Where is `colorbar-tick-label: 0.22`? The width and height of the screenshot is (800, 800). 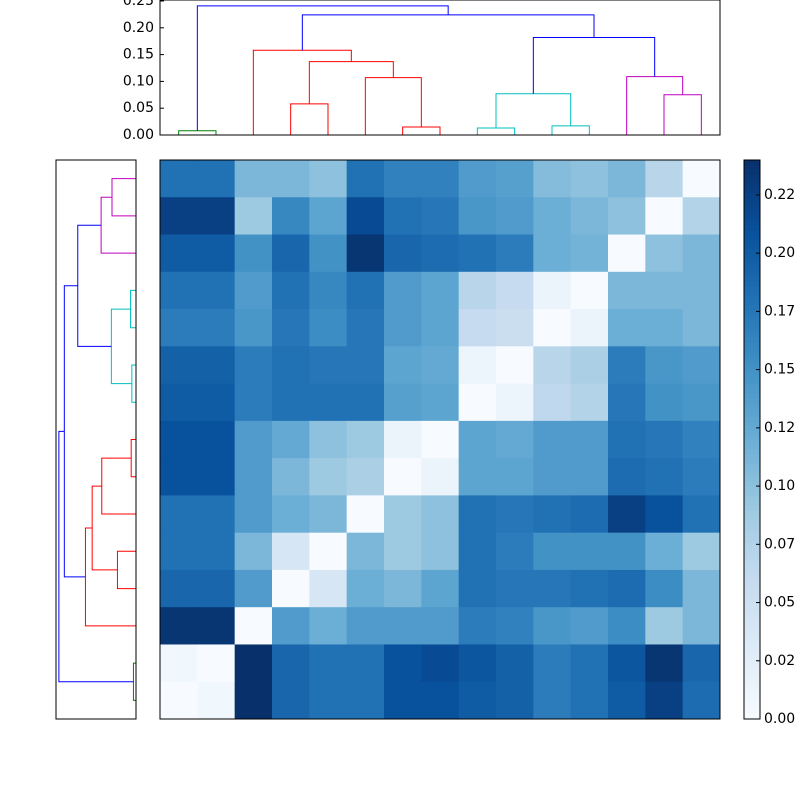 colorbar-tick-label: 0.22 is located at coordinates (779, 195).